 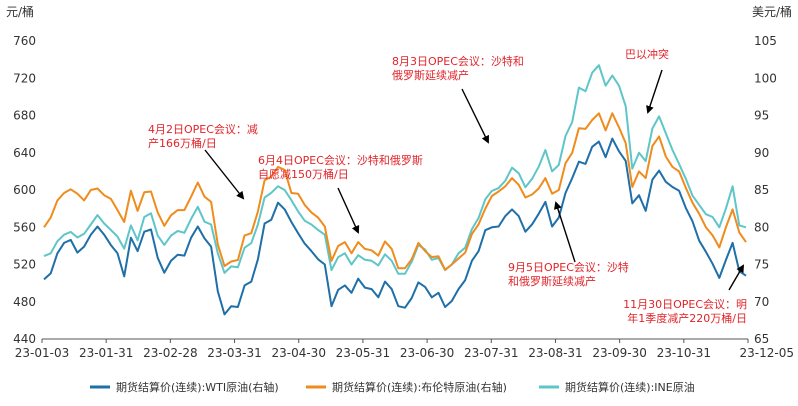 What do you see at coordinates (298, 353) in the screenshot?
I see `x-tick-label: 23-04-30` at bounding box center [298, 353].